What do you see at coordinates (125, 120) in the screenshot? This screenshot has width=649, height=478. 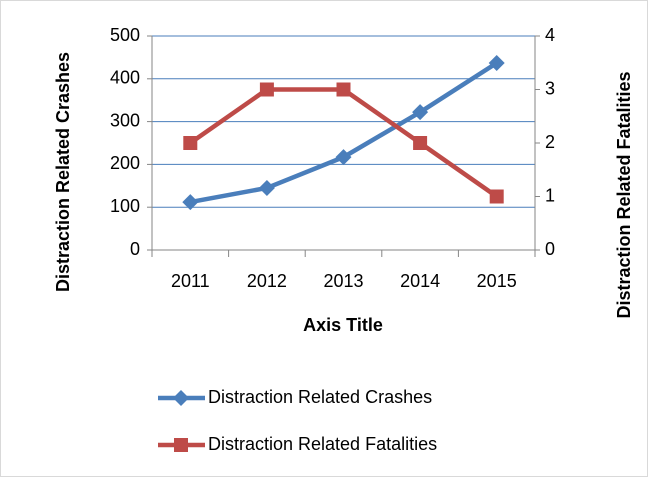 I see `y-tick-label: 300` at bounding box center [125, 120].